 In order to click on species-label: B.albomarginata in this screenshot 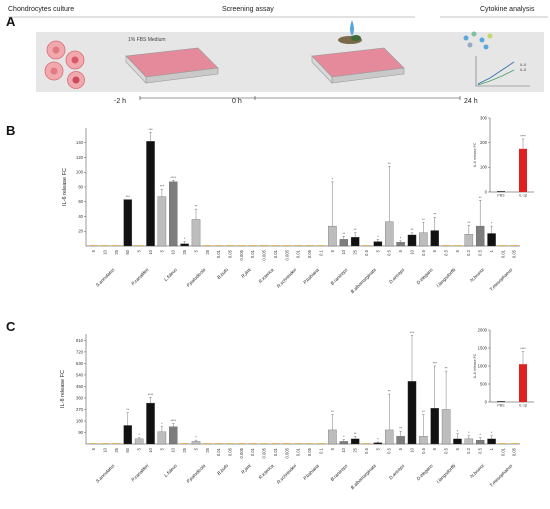, I will do `click(364, 477)`.